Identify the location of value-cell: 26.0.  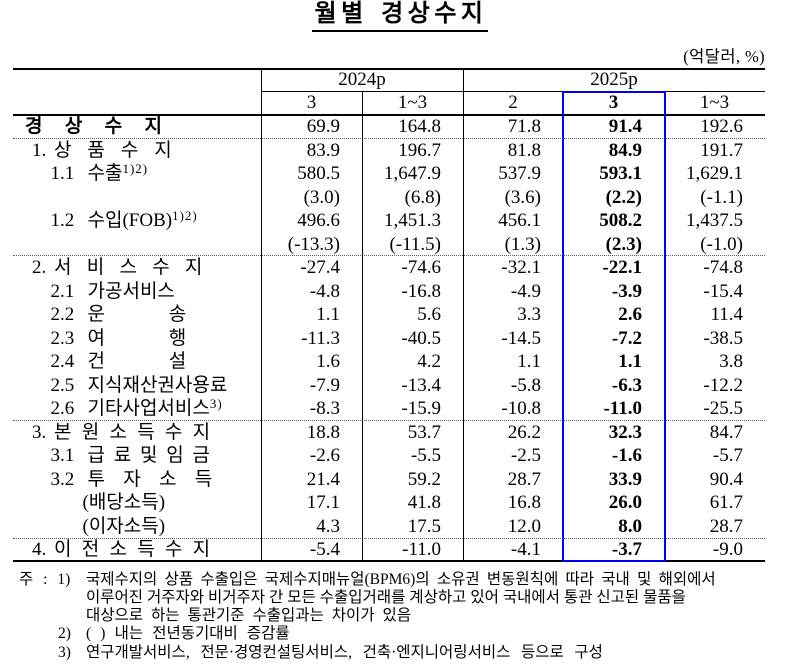
(625, 503).